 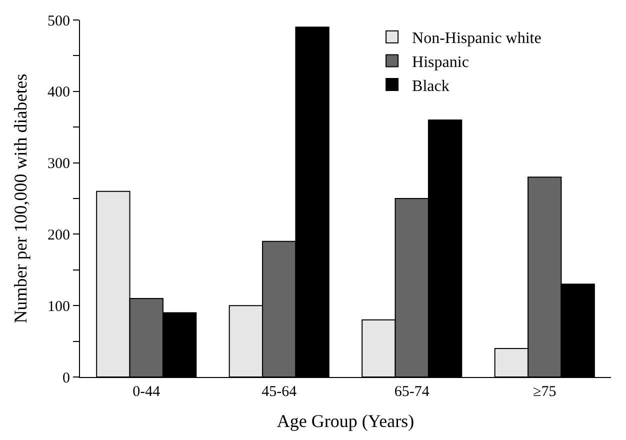 I want to click on y-axis-title: Number per 100,000 with diabetes, so click(x=20, y=199).